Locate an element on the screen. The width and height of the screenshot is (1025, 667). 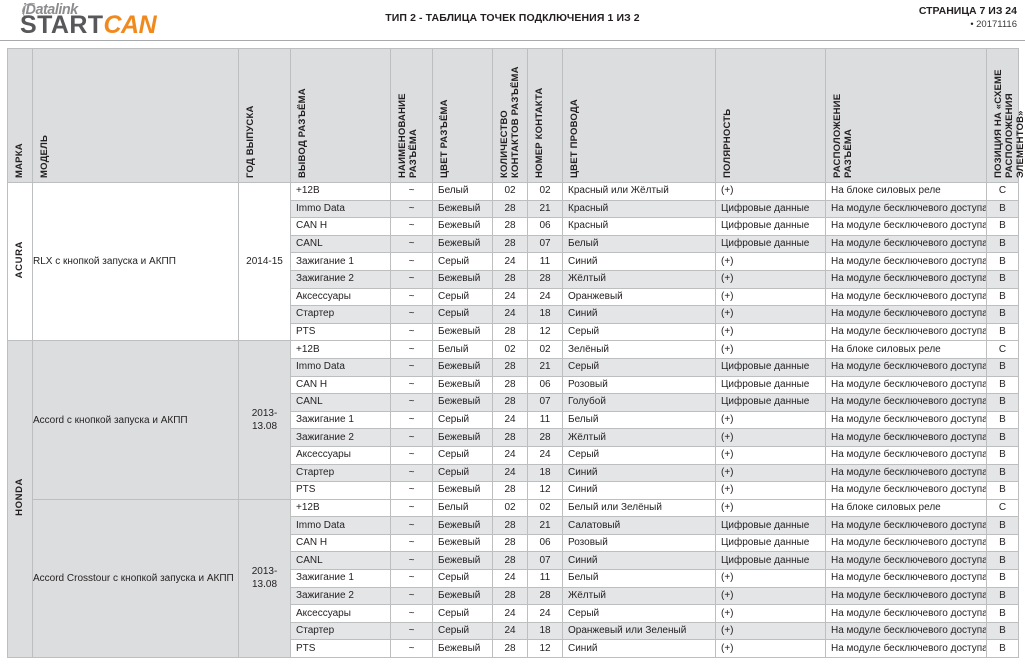
cell-pin_out: +12В is located at coordinates (340, 349).